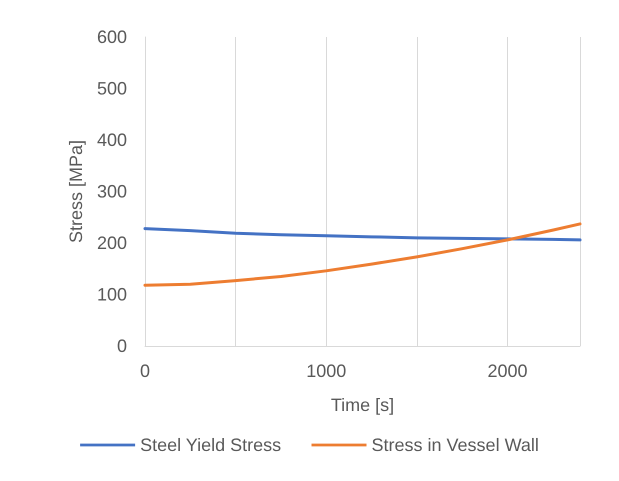 The image size is (619, 481). I want to click on legend-label: Stress in Vessel Wall, so click(455, 445).